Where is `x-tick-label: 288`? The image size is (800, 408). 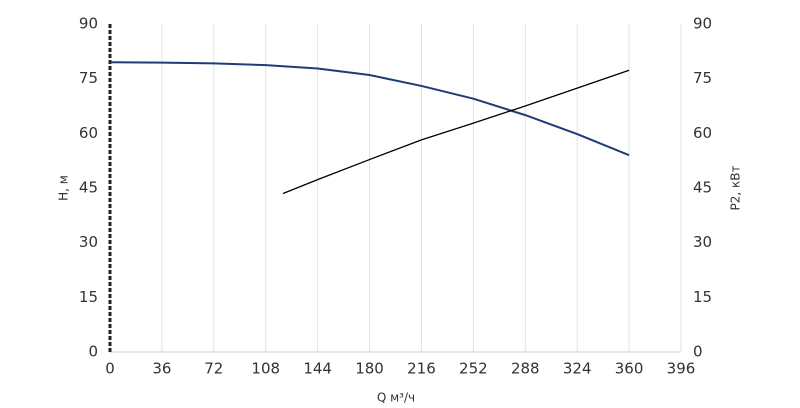 x-tick-label: 288 is located at coordinates (525, 369).